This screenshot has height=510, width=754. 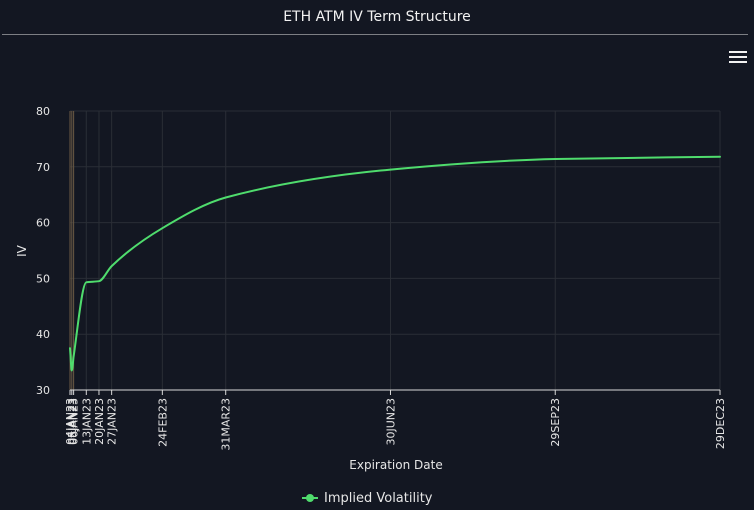 I want to click on legend-item-implied-volatility: Implied Volatility, so click(x=367, y=498).